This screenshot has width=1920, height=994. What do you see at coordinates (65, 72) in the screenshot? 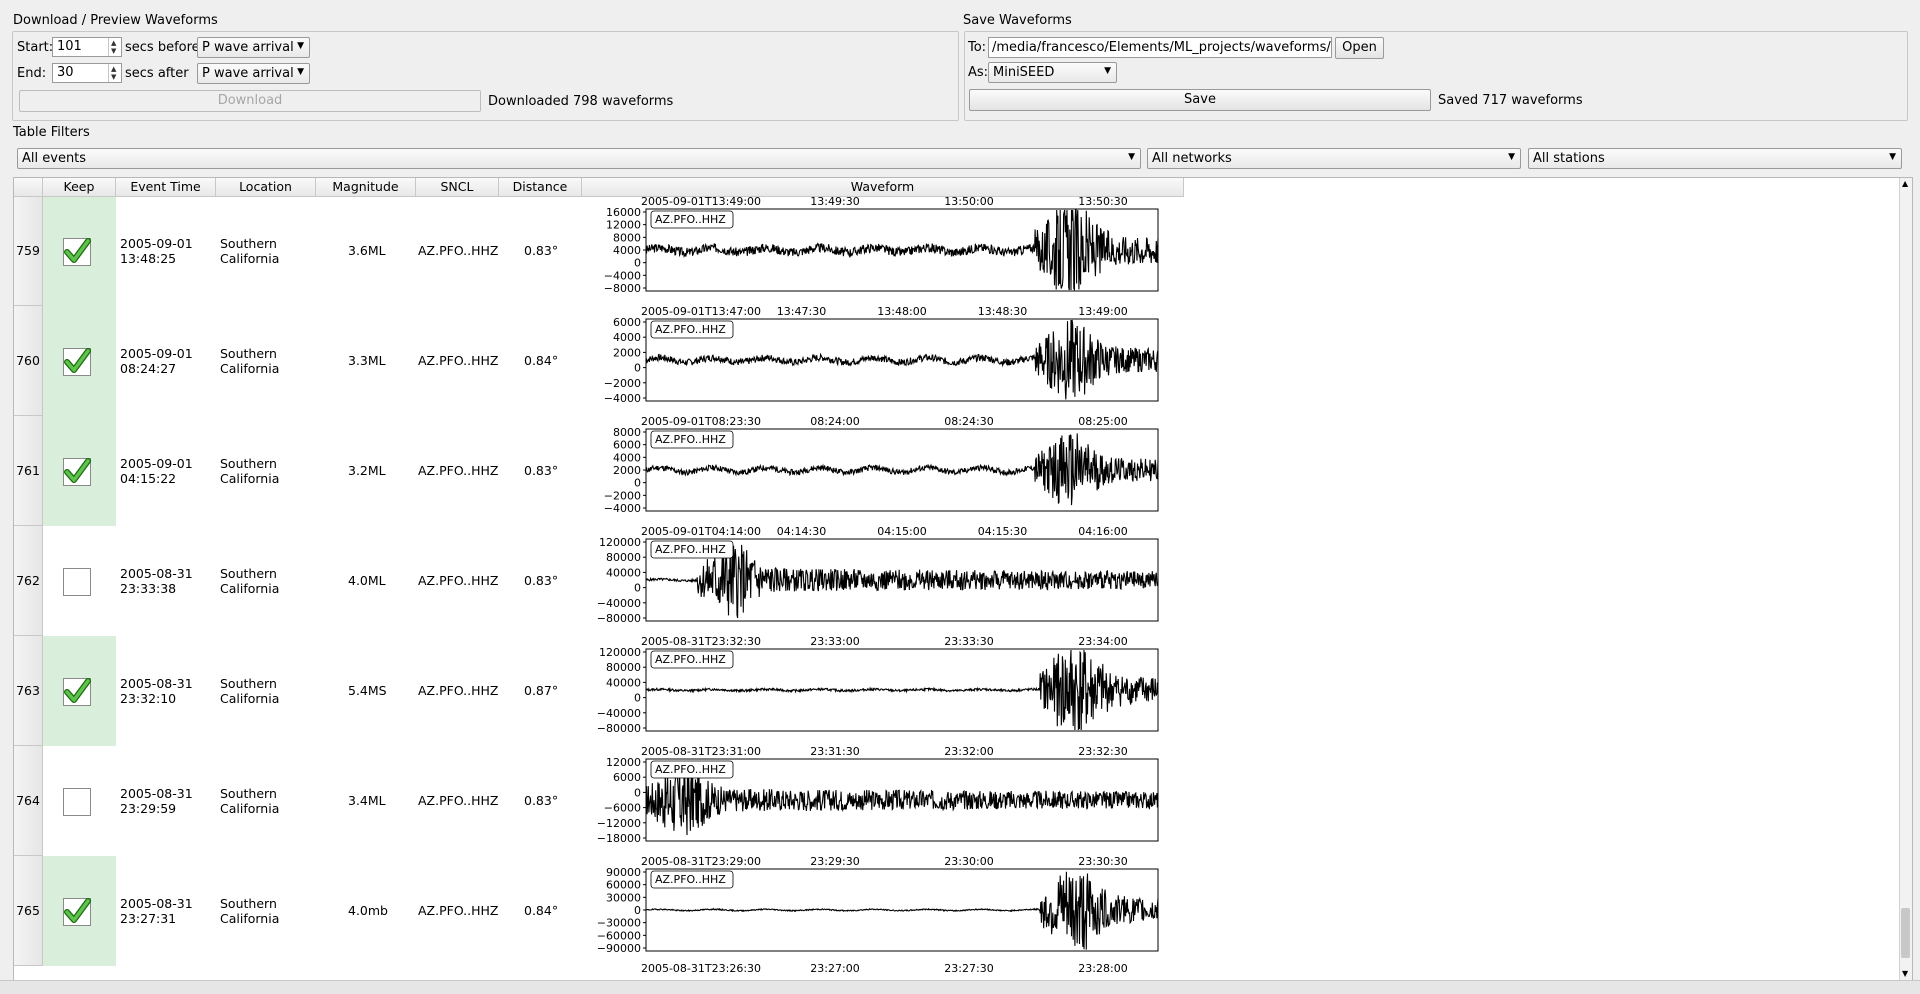
I see `end-value: 30` at bounding box center [65, 72].